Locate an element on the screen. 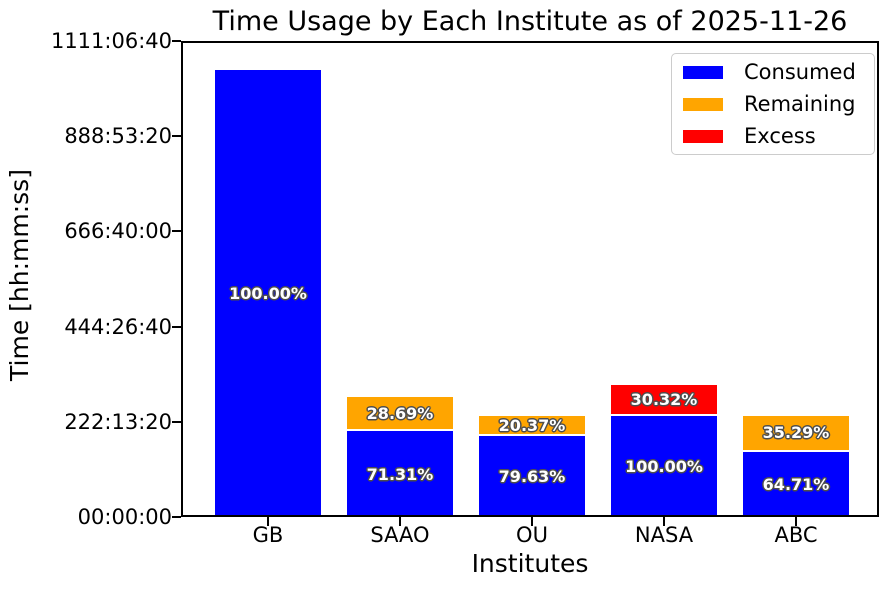 The height and width of the screenshot is (590, 889). legend-item-consumed: Consumed is located at coordinates (773, 72).